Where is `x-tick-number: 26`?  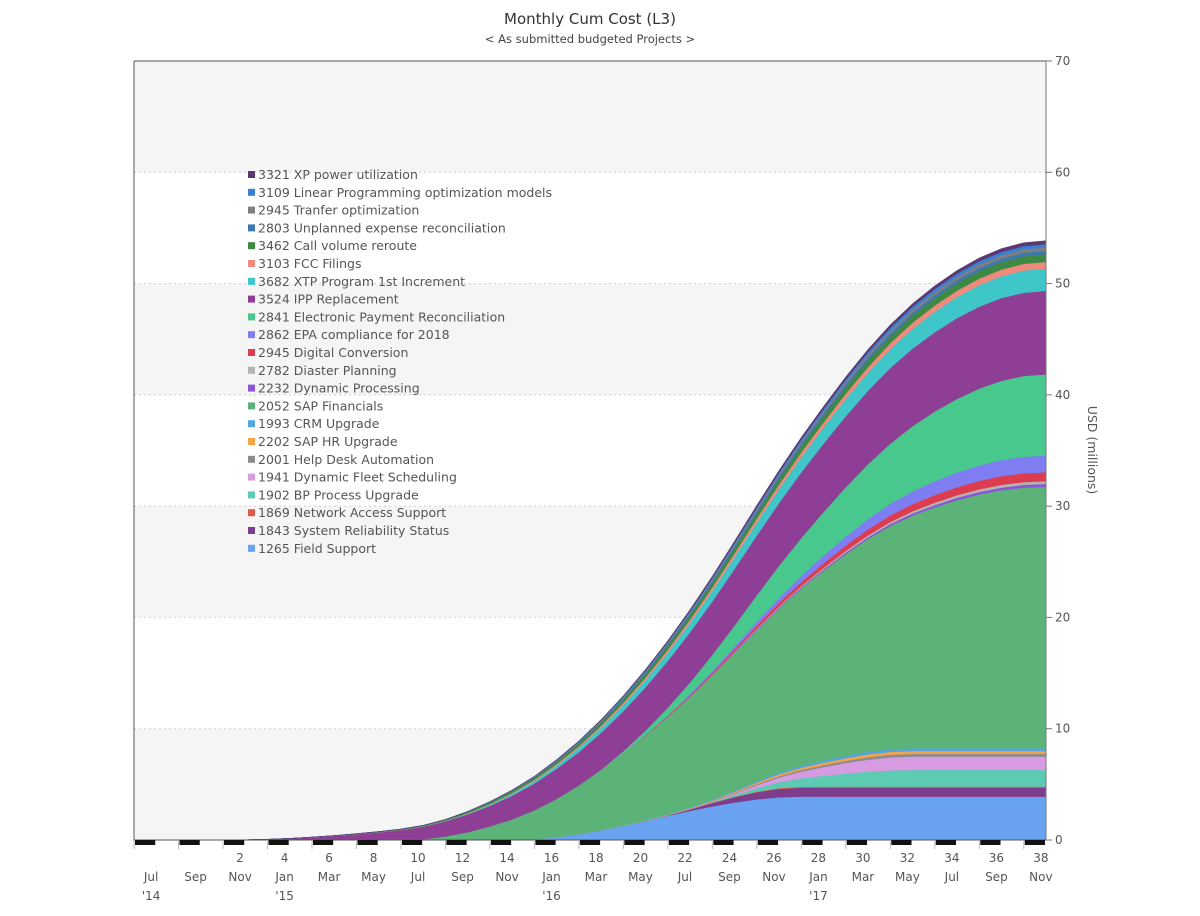 x-tick-number: 26 is located at coordinates (773, 858).